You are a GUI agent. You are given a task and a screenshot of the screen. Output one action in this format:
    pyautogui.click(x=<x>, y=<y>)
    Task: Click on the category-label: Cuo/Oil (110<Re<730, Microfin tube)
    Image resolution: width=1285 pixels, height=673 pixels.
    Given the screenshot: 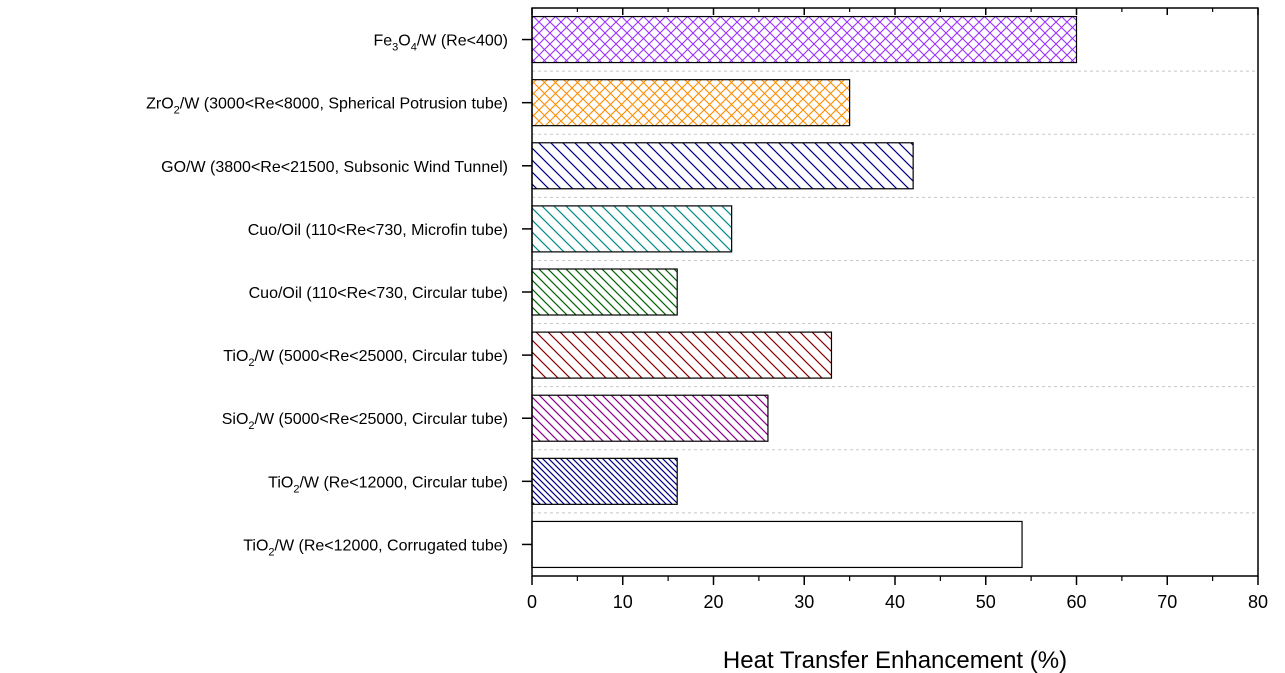 What is the action you would take?
    pyautogui.click(x=378, y=230)
    